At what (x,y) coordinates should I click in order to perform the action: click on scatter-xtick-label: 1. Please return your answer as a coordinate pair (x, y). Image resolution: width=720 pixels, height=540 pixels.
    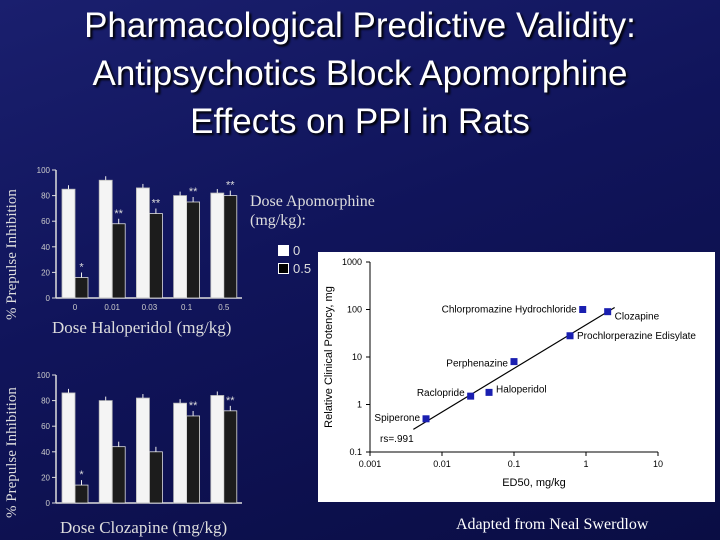
    Looking at the image, I should click on (585, 464).